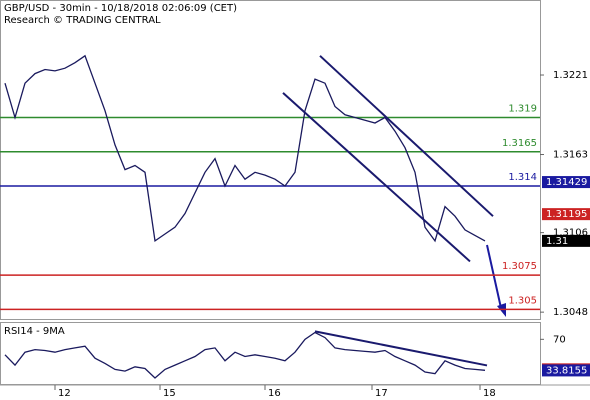 The width and height of the screenshot is (590, 400). I want to click on price-line, so click(245, 355).